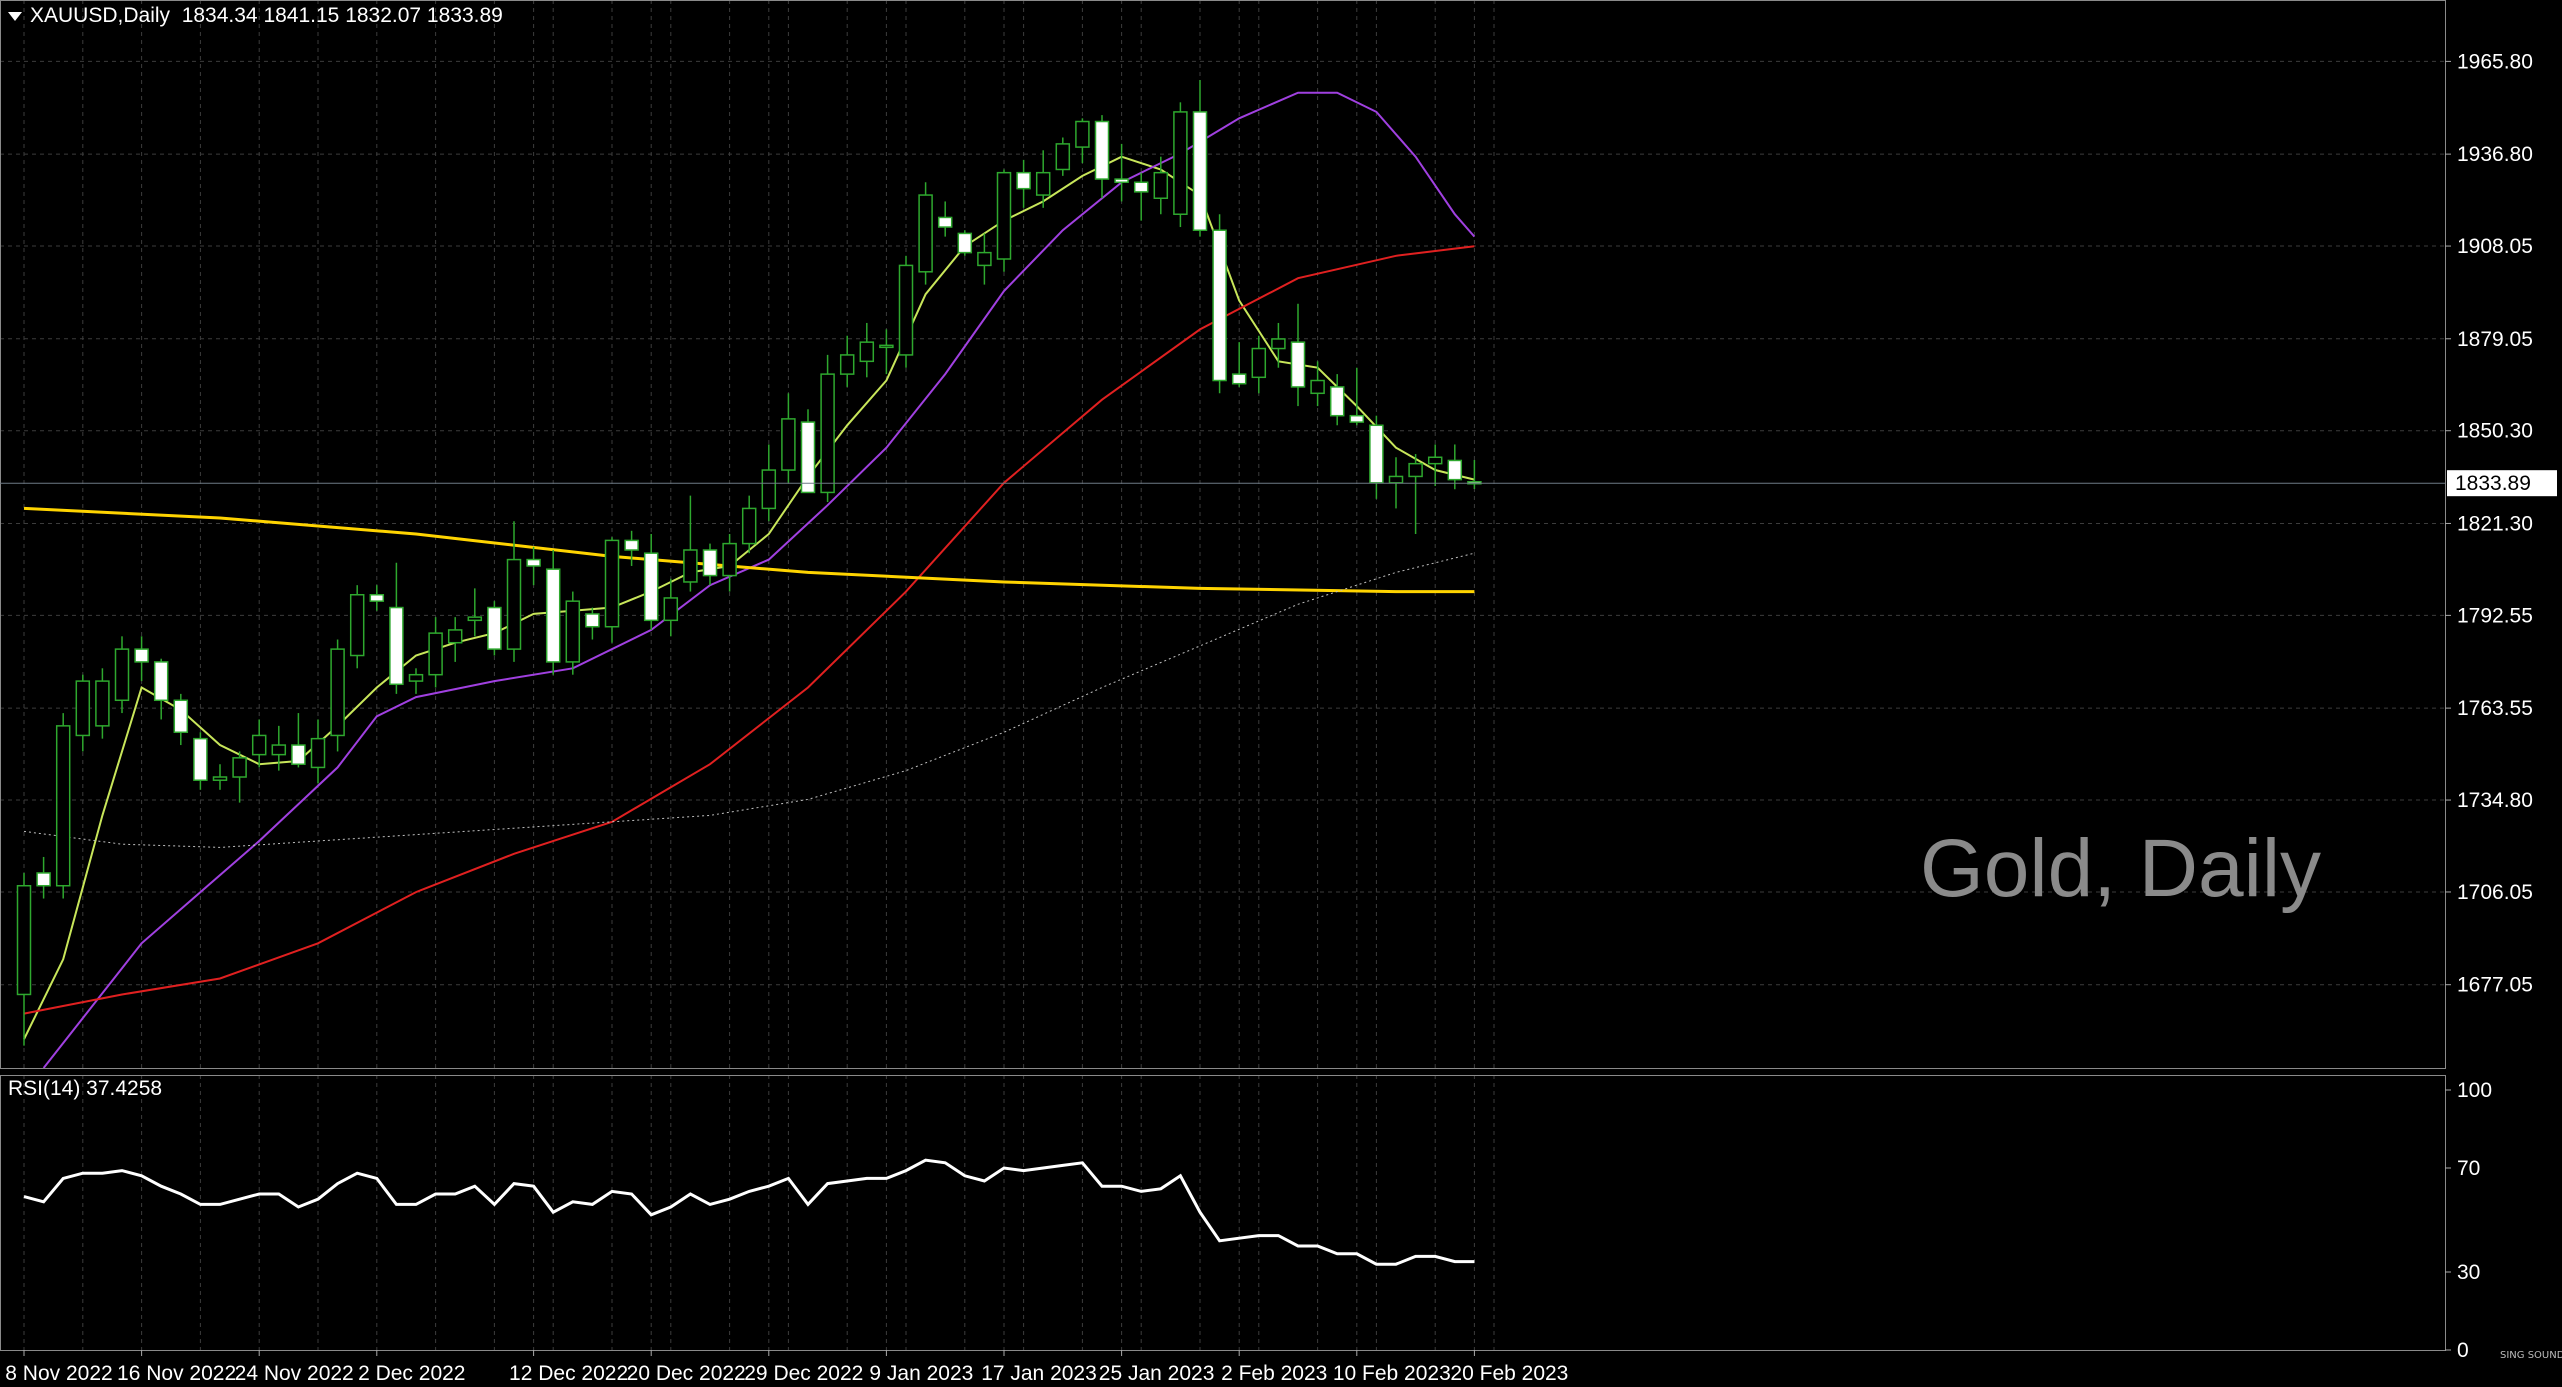 This screenshot has height=1387, width=2562. What do you see at coordinates (2121, 868) in the screenshot?
I see `chart-watermark: Gold, Daily` at bounding box center [2121, 868].